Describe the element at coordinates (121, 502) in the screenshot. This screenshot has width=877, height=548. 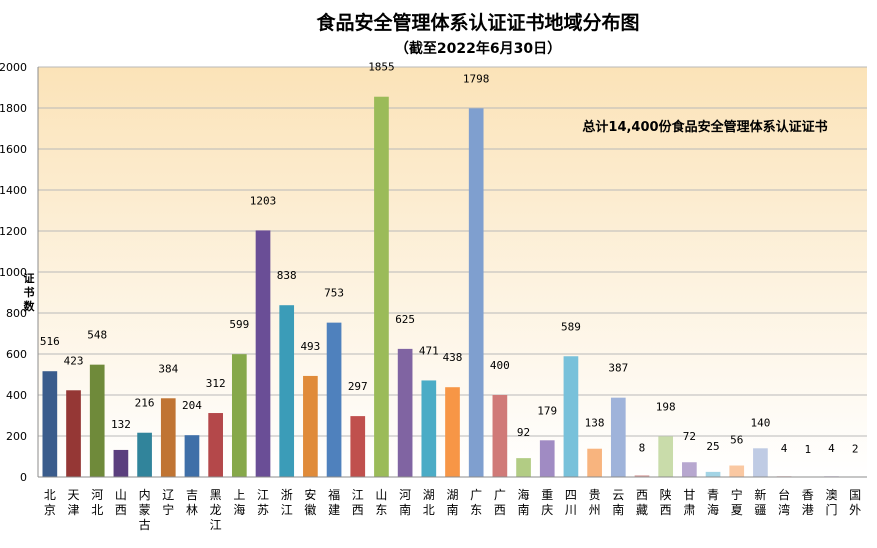
I see `x-tick-label: 山西` at that location.